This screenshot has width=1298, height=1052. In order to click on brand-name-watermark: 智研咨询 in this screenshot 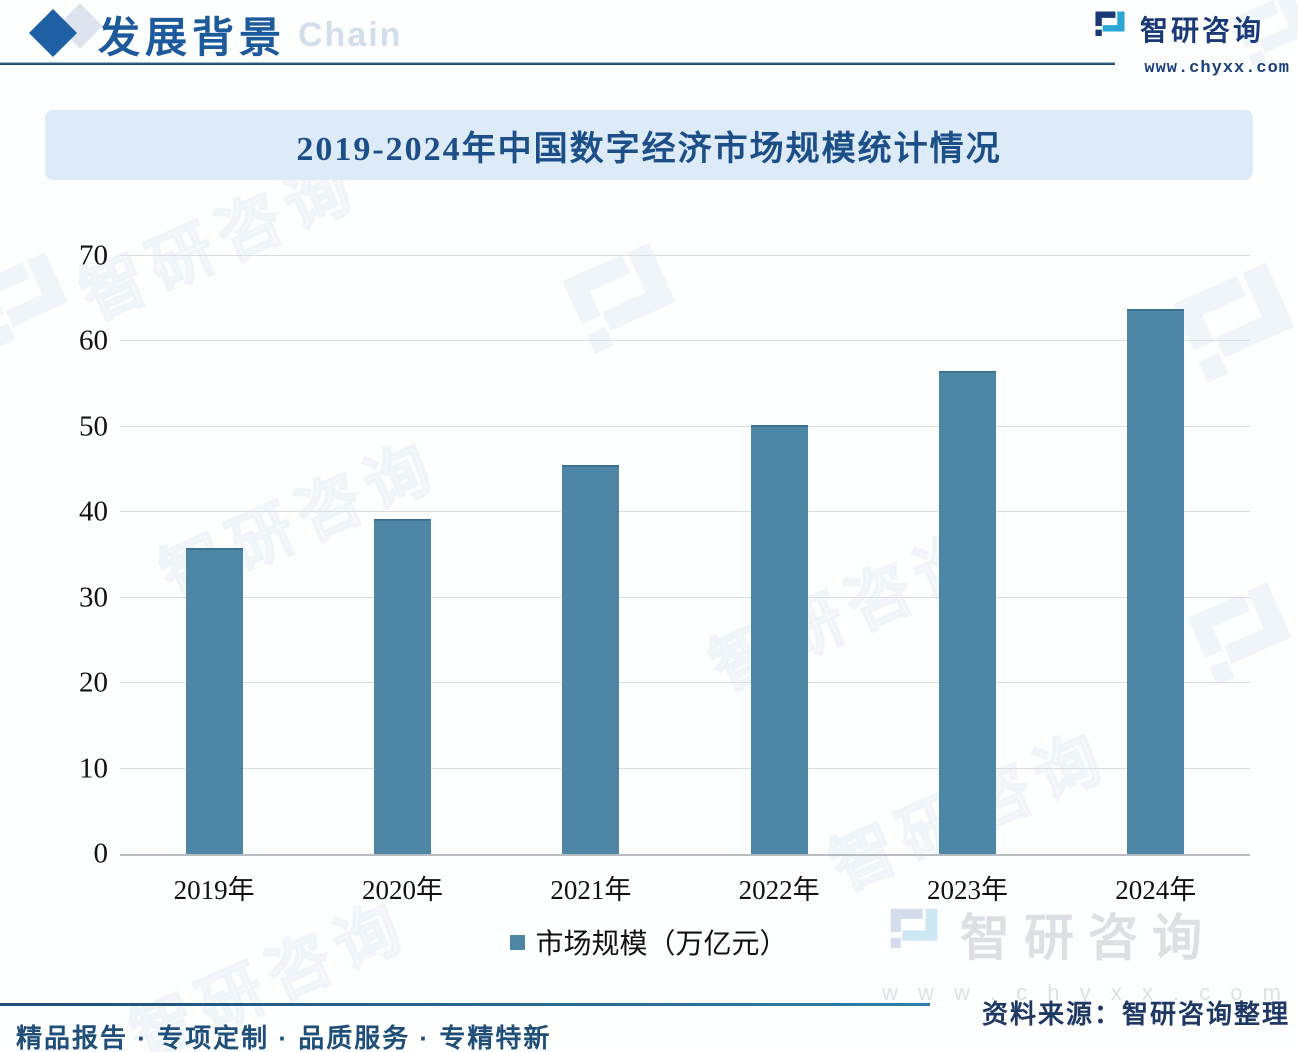, I will do `click(1087, 938)`.